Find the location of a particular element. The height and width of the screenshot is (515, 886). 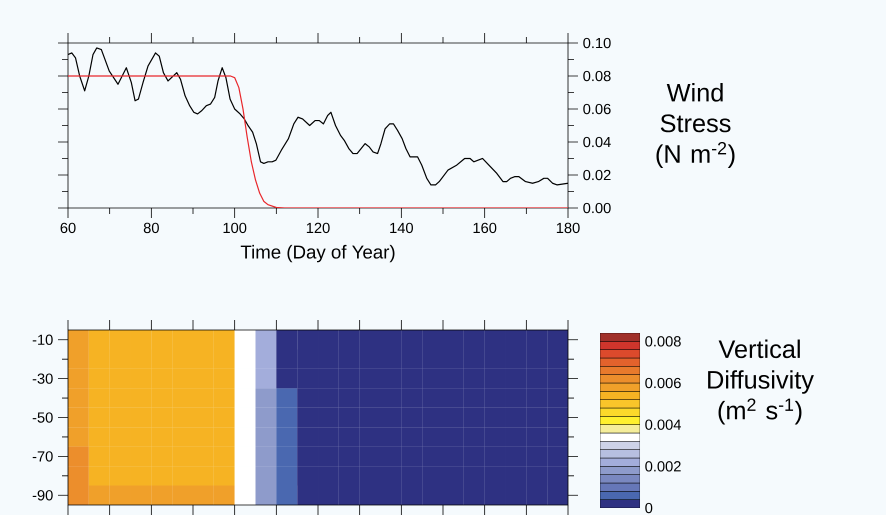

y-axis-title: Wind Stress (N m$^{-2}$) is located at coordinates (695, 125).